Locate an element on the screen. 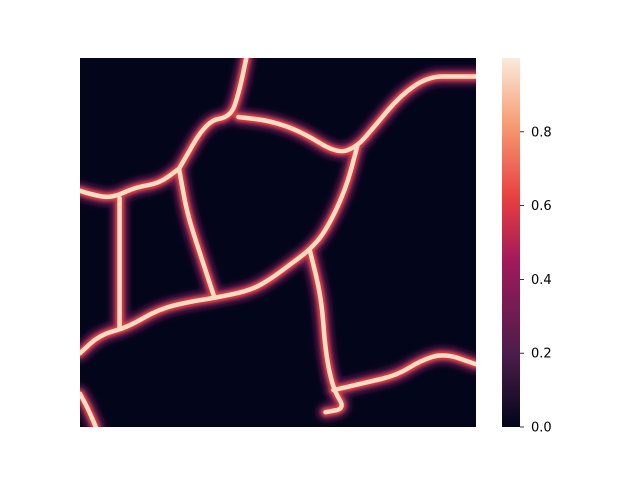 Image resolution: width=640 pixels, height=480 pixels. colorbar: 0.0 0.2 0.4 0.6 0.8 is located at coordinates (527, 247).